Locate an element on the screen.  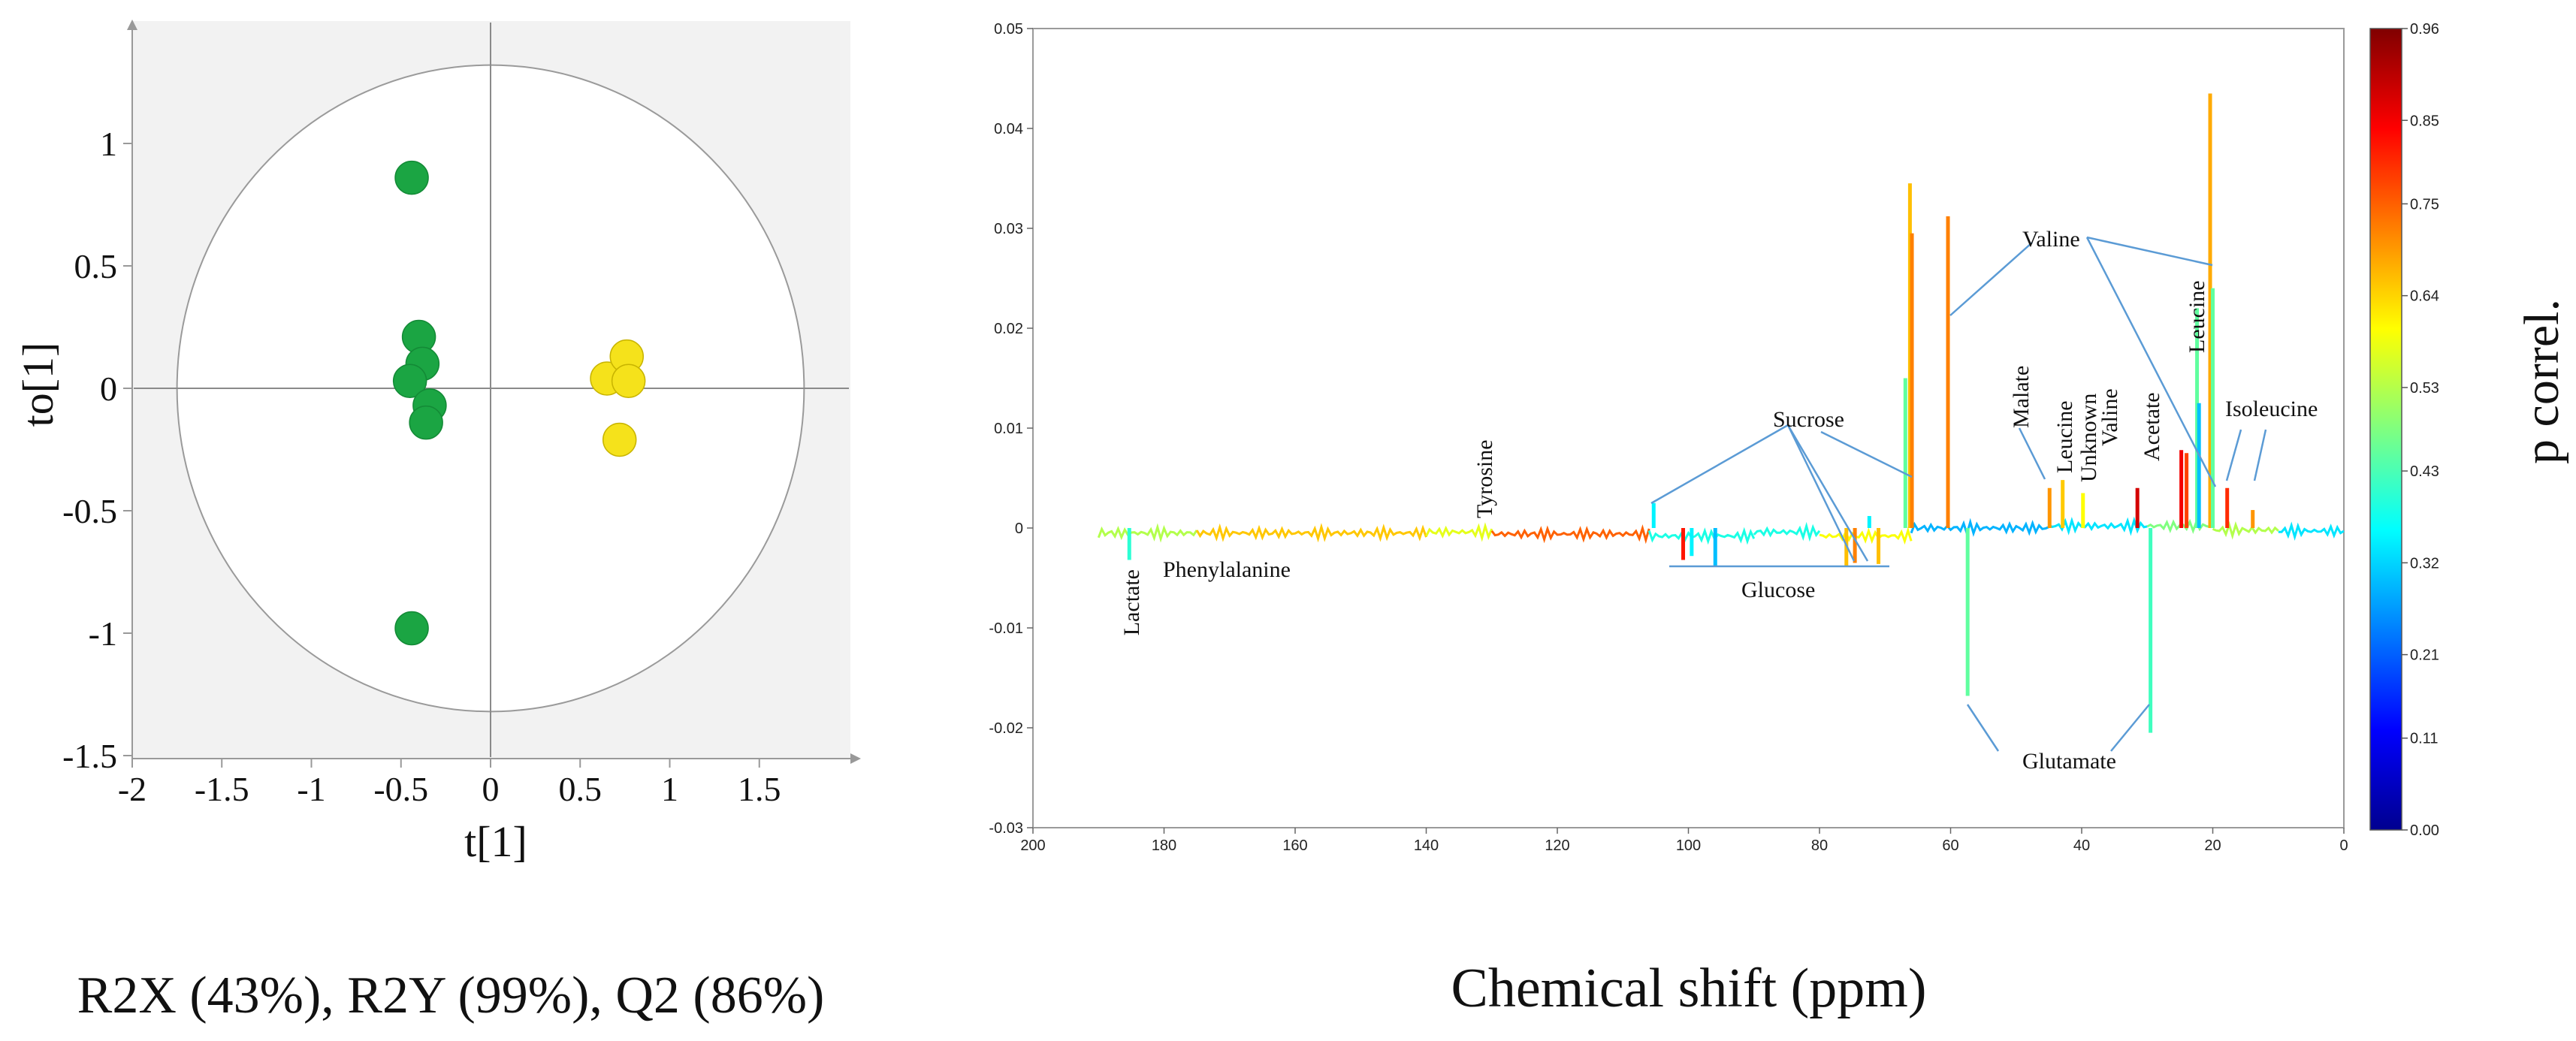
malate-leader is located at coordinates (2032, 454).